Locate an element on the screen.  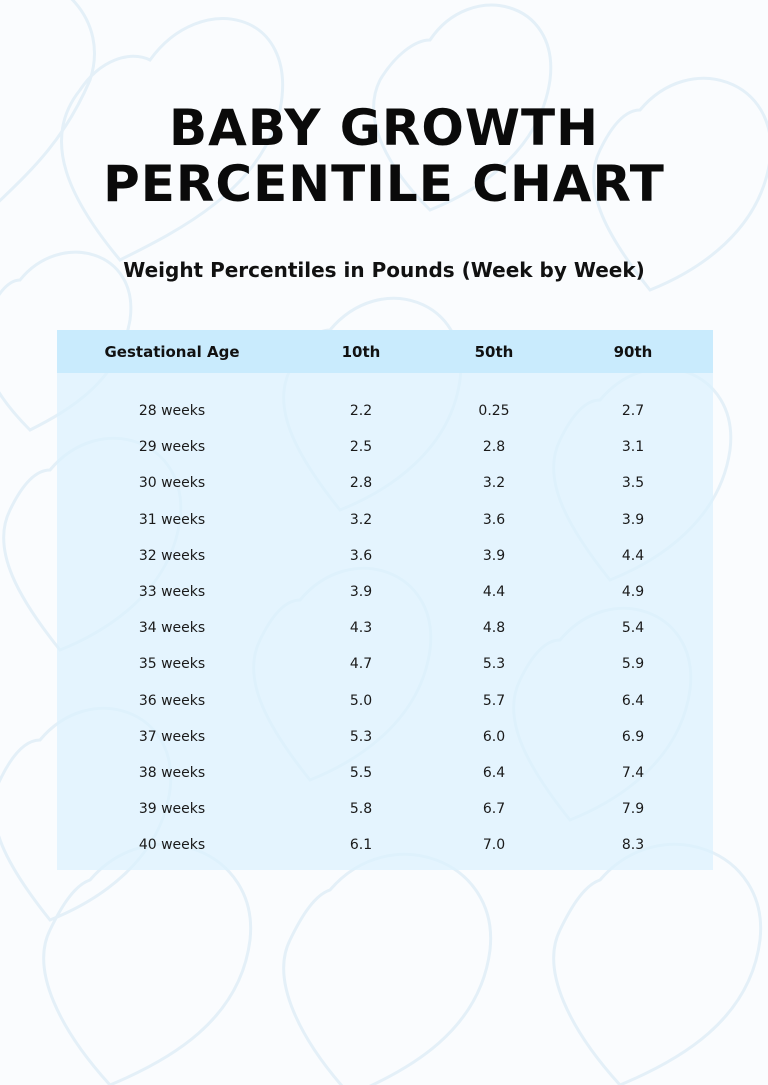
cell-90th: 3.9 is located at coordinates (633, 519).